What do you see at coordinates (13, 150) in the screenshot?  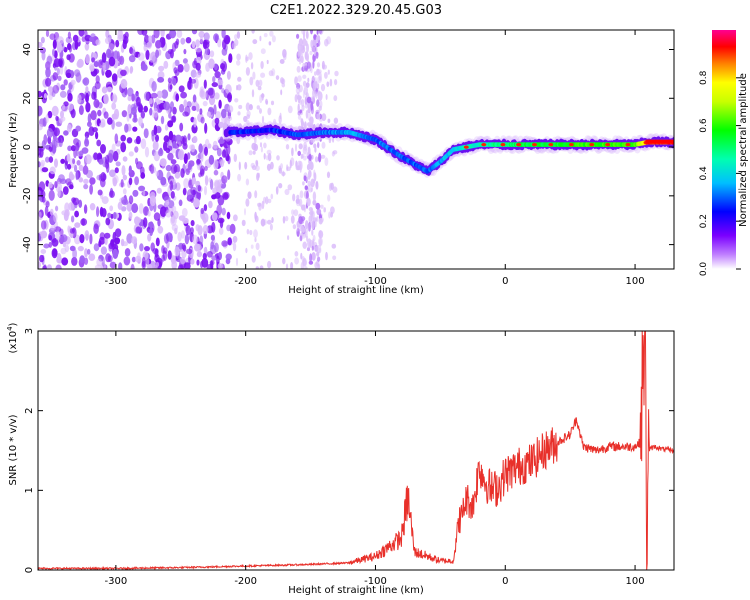 I see `spectrogram-y-label: Frequency (Hz)` at bounding box center [13, 150].